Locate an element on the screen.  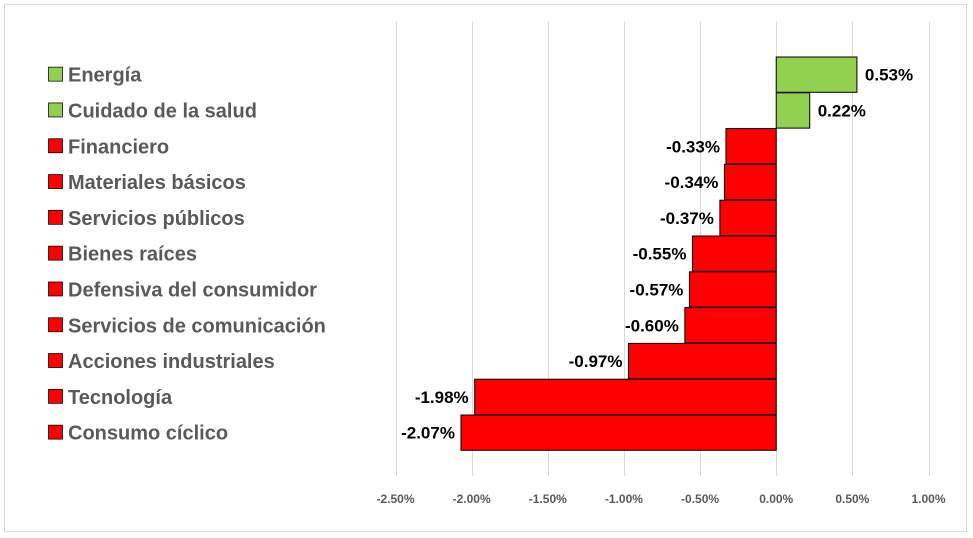
category-label: Defensiva del consumidor is located at coordinates (192, 290).